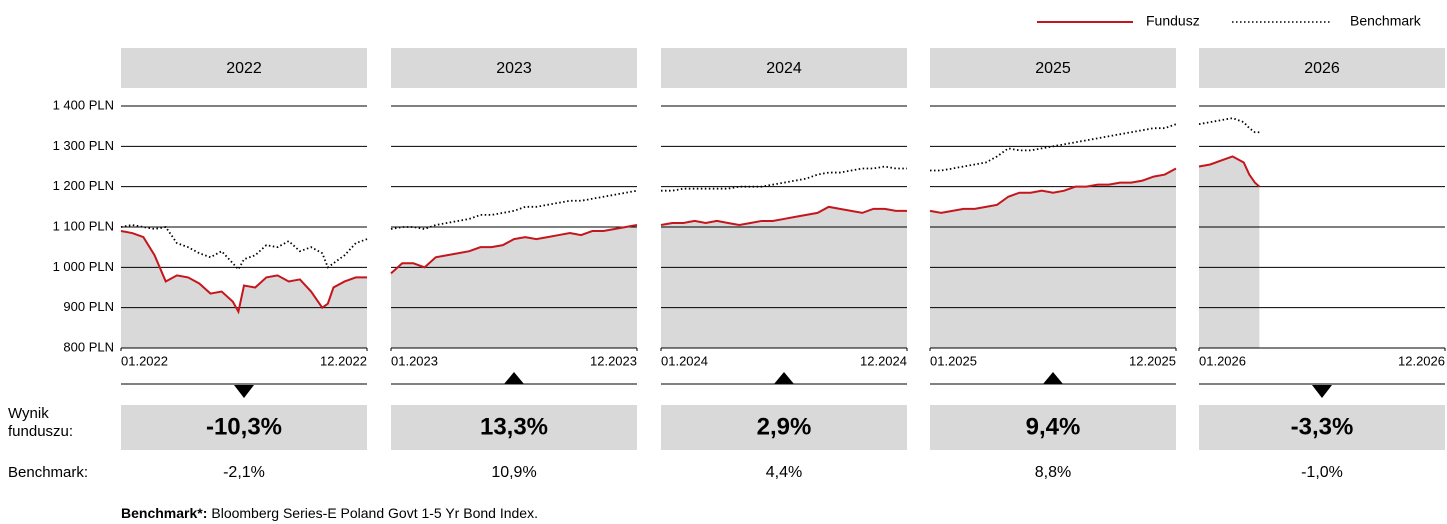 Image resolution: width=1447 pixels, height=524 pixels. I want to click on panel-title: 2025, so click(1053, 68).